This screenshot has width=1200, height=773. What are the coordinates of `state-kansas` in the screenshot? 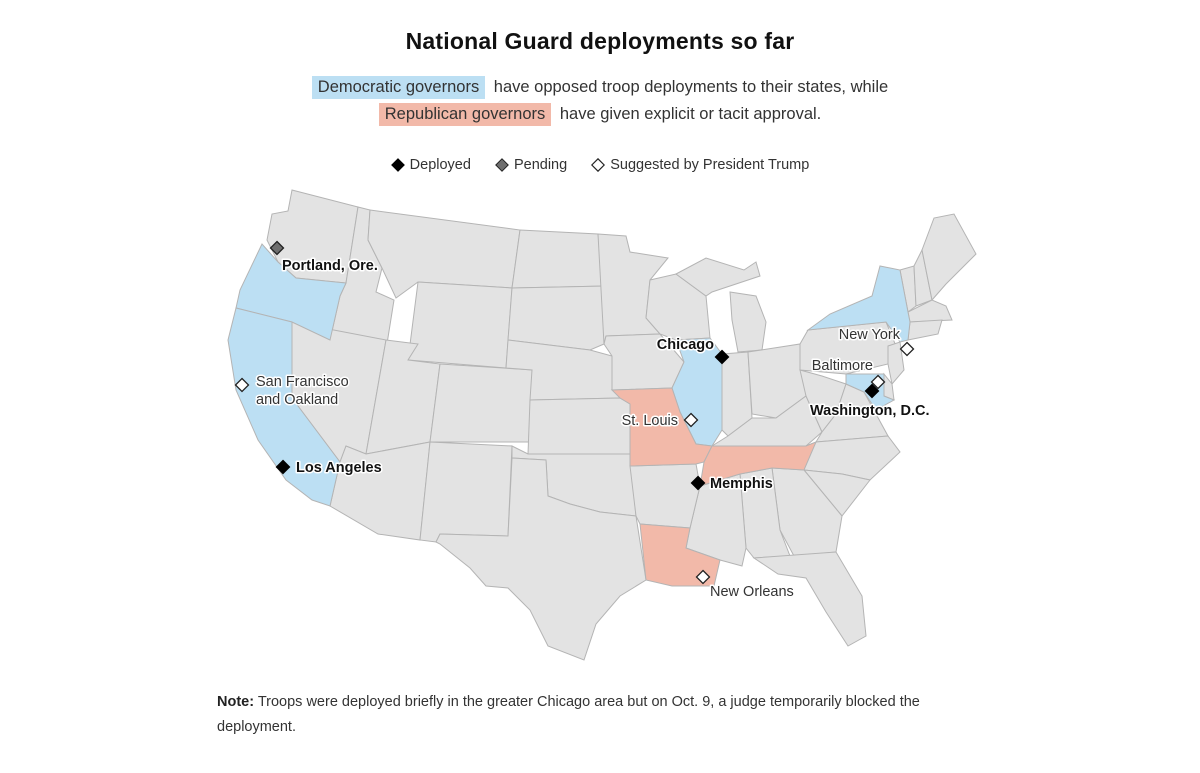 It's located at (579, 426).